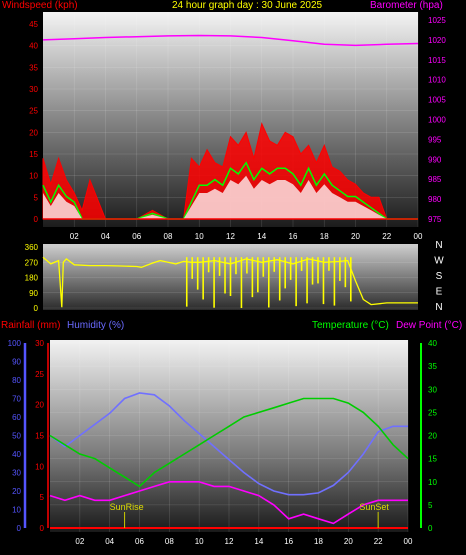  Describe the element at coordinates (33, 293) in the screenshot. I see `direction-tick-label: 90` at that location.